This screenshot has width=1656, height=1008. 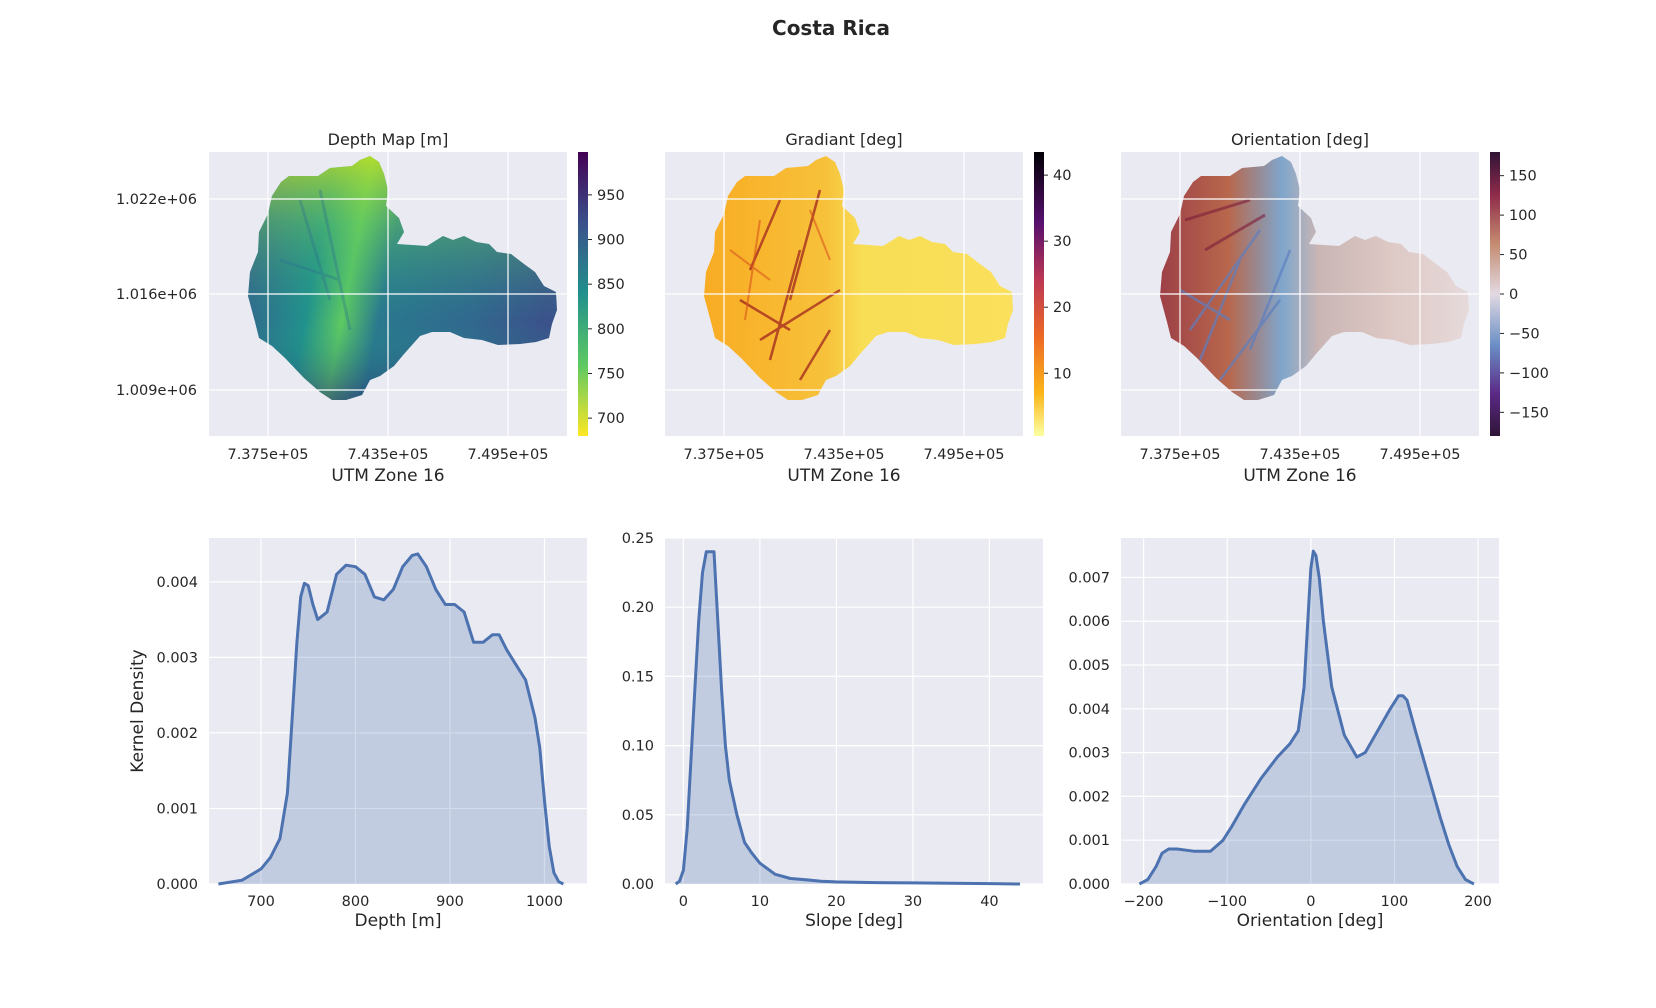 What do you see at coordinates (638, 608) in the screenshot?
I see `slope-kde-ytick: 0.20` at bounding box center [638, 608].